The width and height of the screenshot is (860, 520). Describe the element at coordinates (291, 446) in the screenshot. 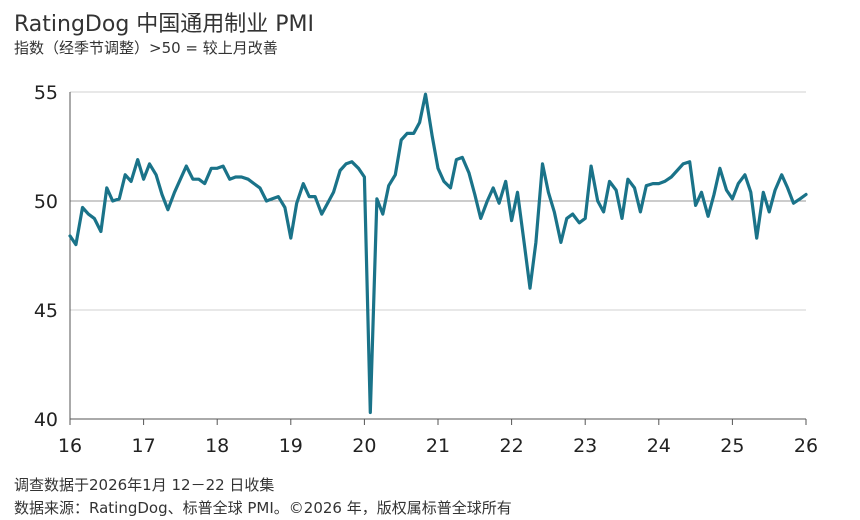

I see `x-tick-label-19: 19` at that location.